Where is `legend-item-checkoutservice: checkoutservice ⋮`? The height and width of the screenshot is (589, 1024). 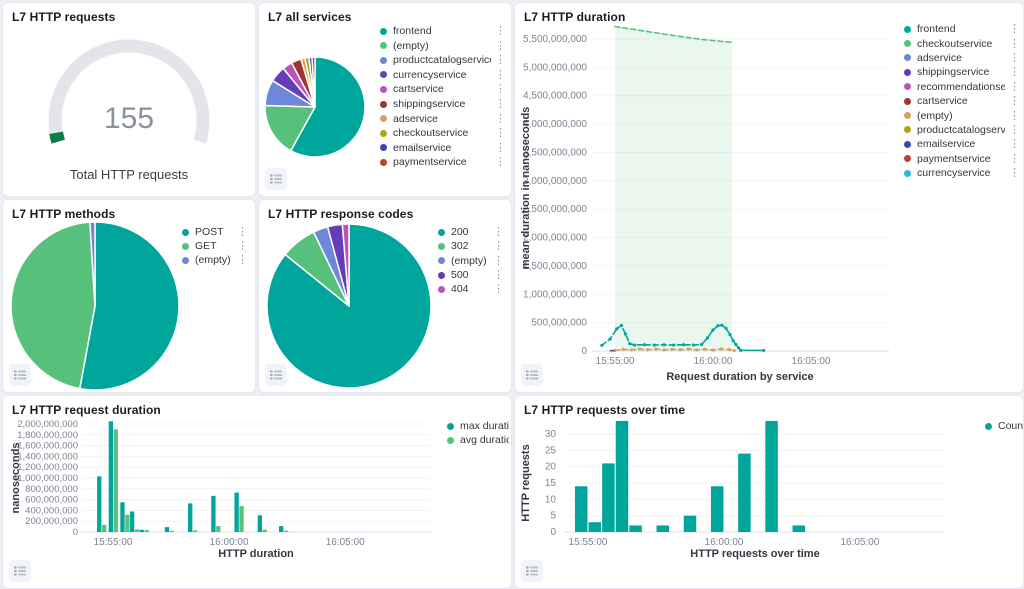 legend-item-checkoutservice: checkoutservice ⋮ is located at coordinates (962, 43).